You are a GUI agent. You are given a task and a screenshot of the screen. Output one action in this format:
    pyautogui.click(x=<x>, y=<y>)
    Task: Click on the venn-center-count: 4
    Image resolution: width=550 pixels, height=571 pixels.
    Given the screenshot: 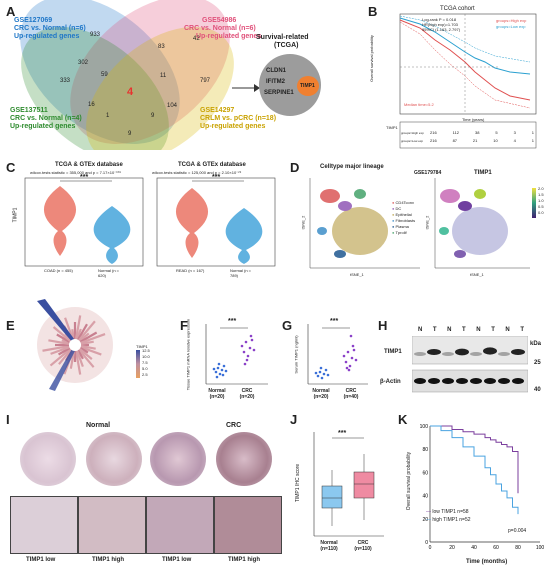 What is the action you would take?
    pyautogui.click(x=130, y=92)
    